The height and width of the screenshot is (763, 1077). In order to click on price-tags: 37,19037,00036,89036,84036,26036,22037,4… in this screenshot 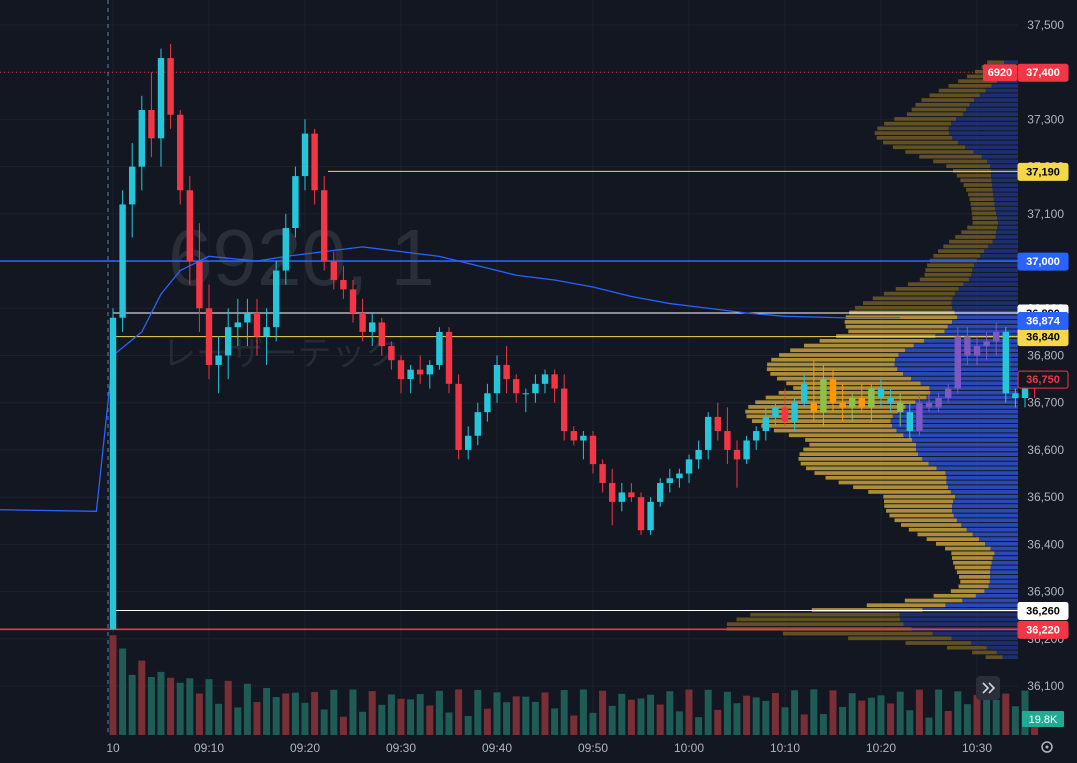, I will do `click(1026, 351)`.